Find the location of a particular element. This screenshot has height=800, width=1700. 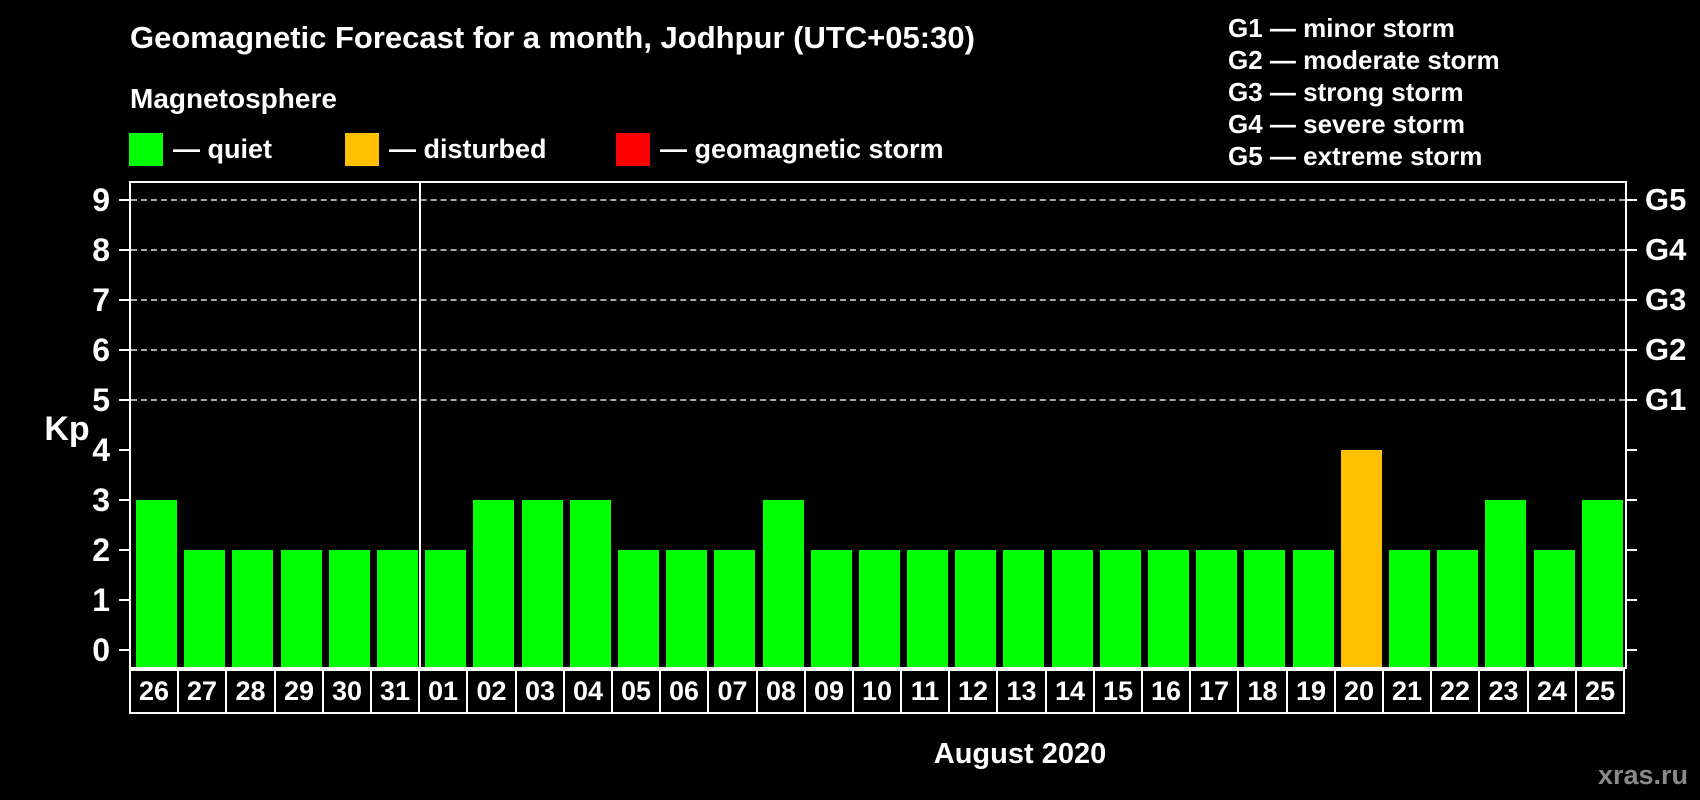

status-legend: — quiet — disturbed — geomagnetic storm is located at coordinates (850, 149).